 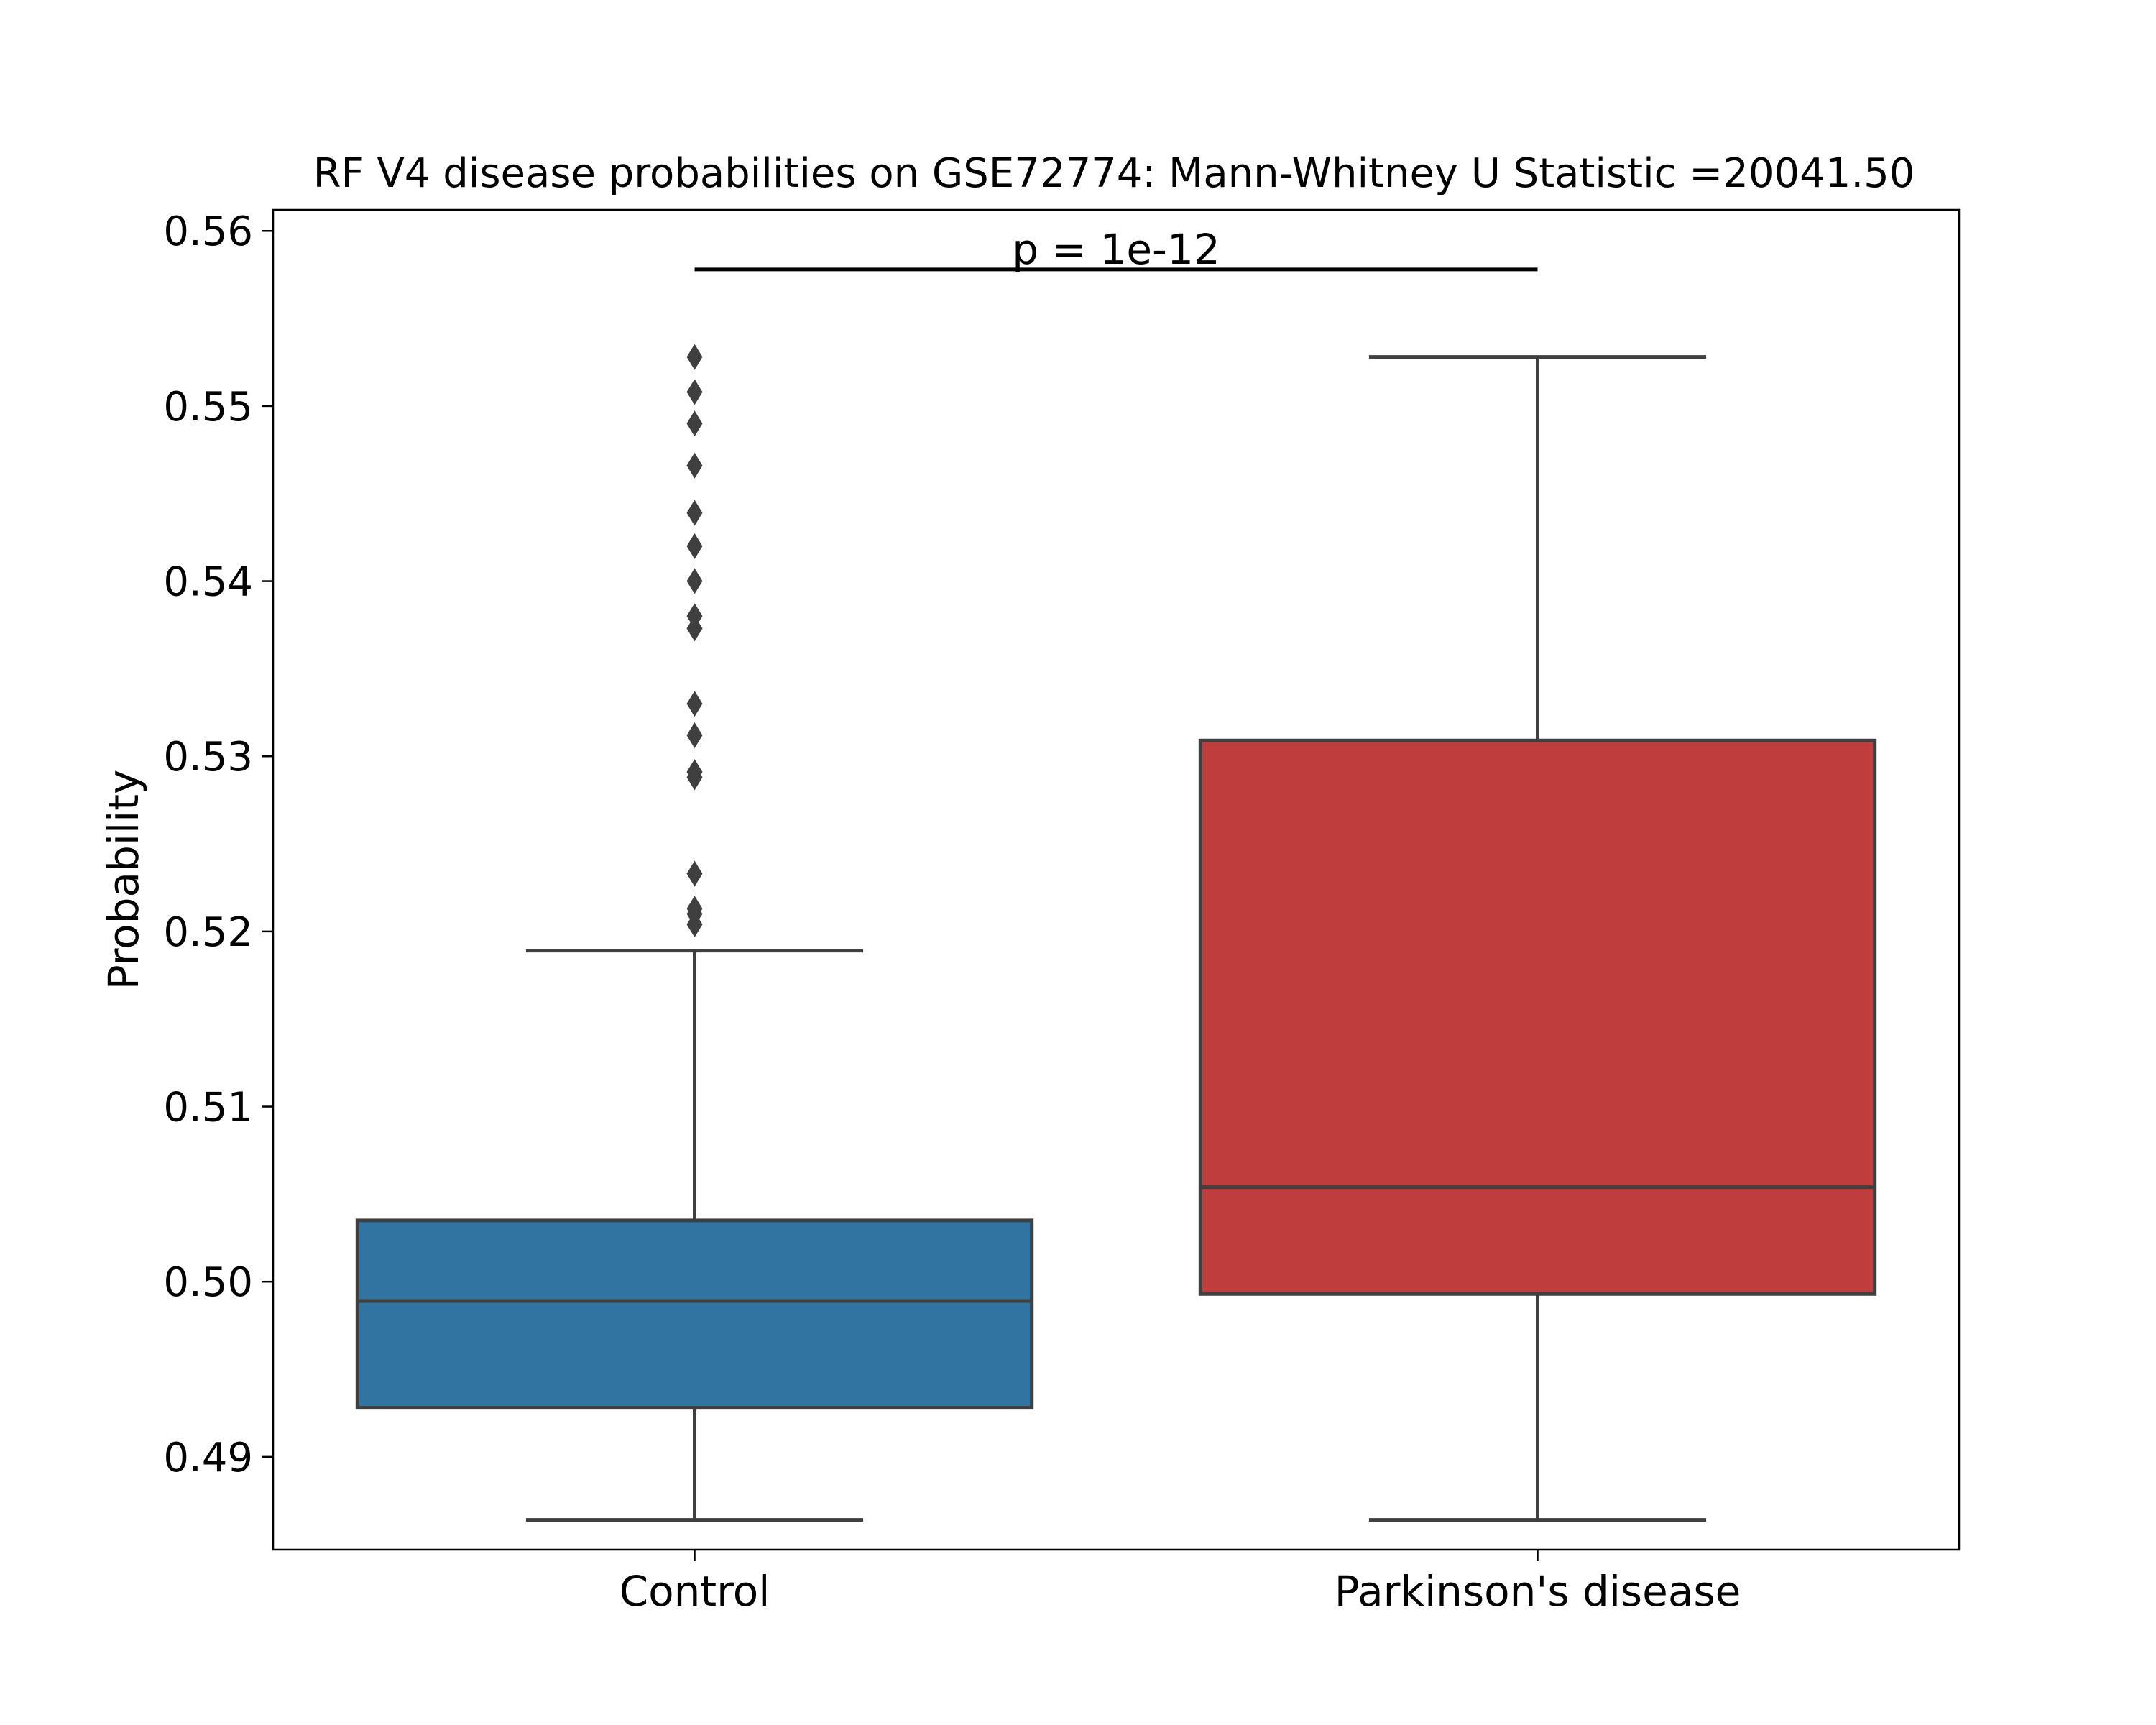 I want to click on x-tick-label: Control, so click(x=694, y=1591).